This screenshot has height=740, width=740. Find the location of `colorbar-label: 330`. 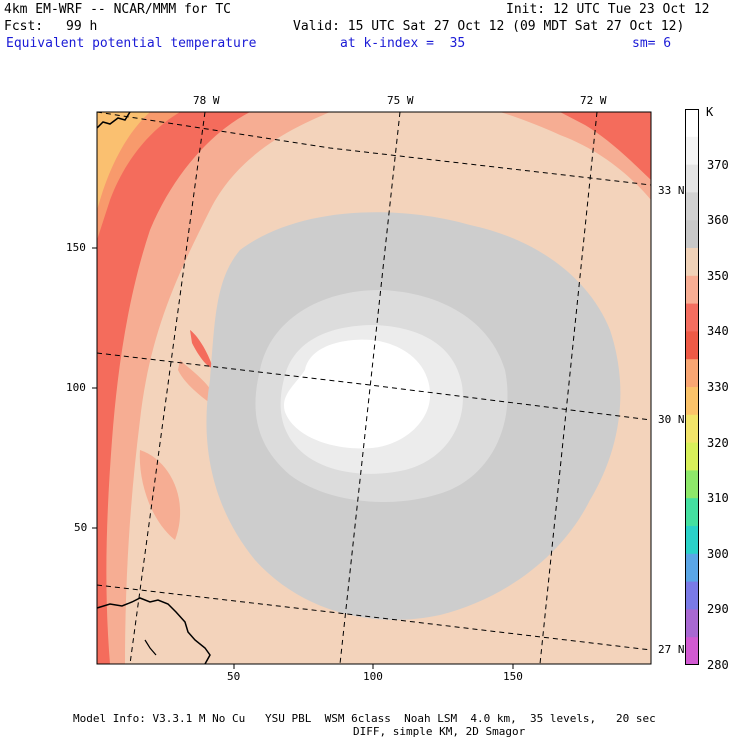

colorbar-label: 330 is located at coordinates (718, 387).